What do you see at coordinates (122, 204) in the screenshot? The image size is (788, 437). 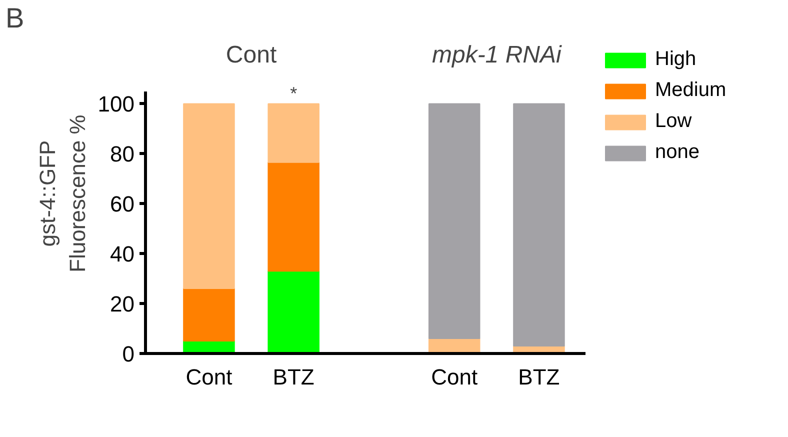 I see `y-tick-label: 60` at bounding box center [122, 204].